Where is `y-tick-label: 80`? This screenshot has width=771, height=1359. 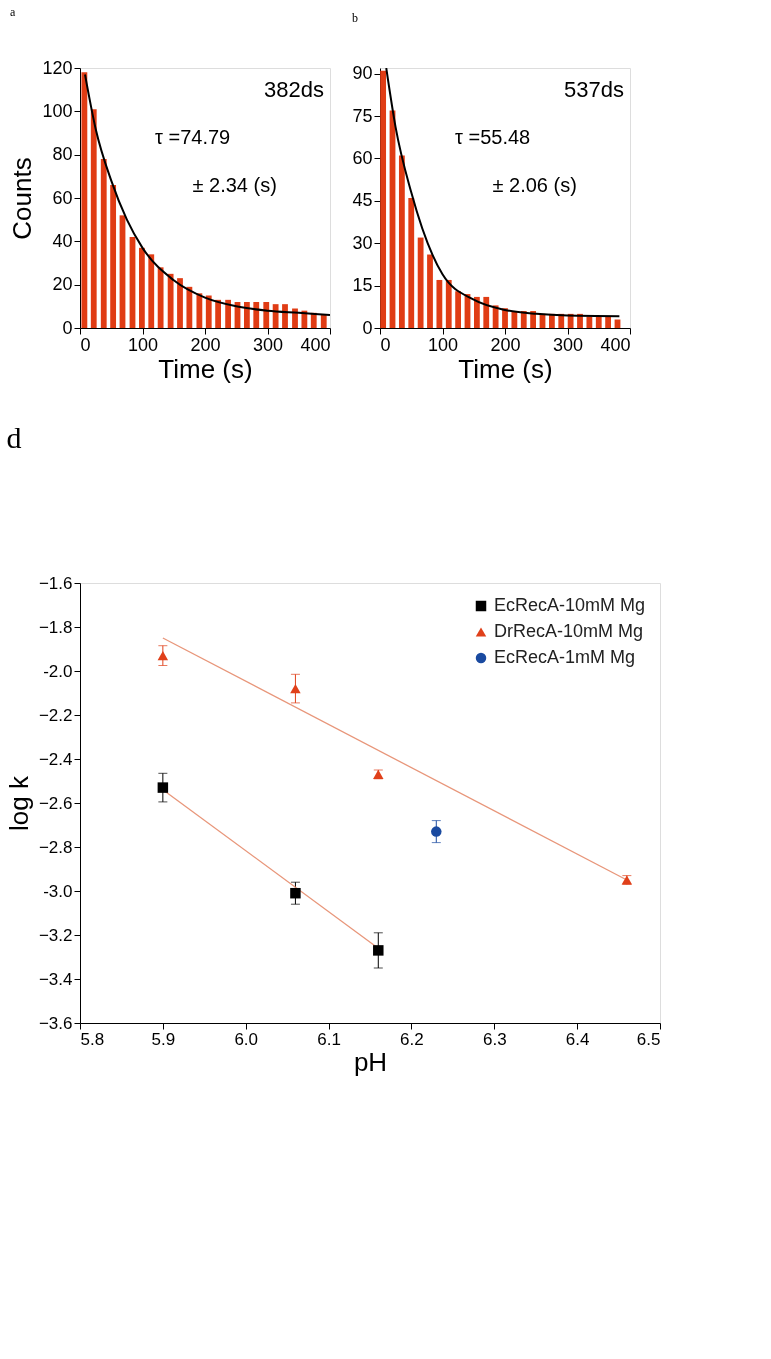
y-tick-label: 80 is located at coordinates (62, 154).